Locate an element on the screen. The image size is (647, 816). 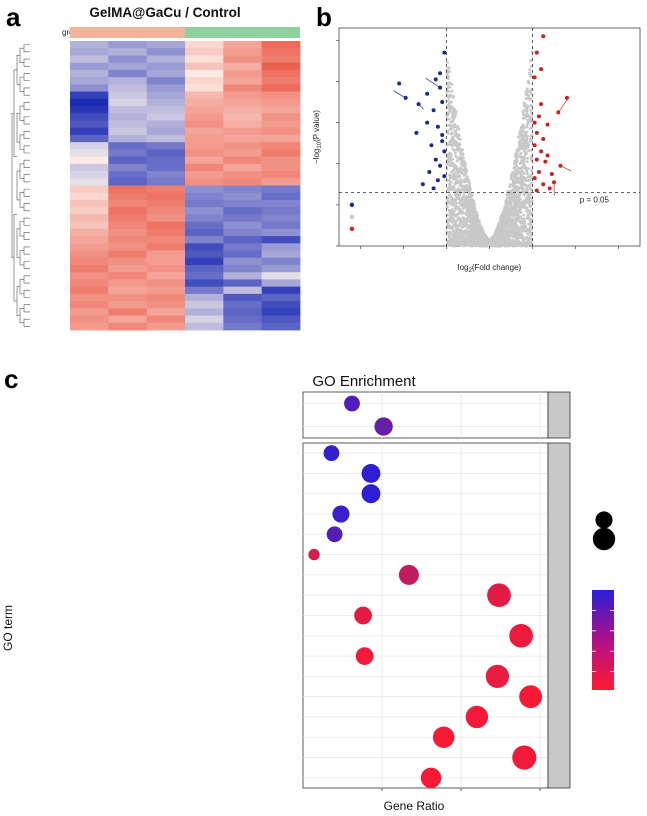
volcano-y-axis-title-sub: 10 is located at coordinates (320, 144).